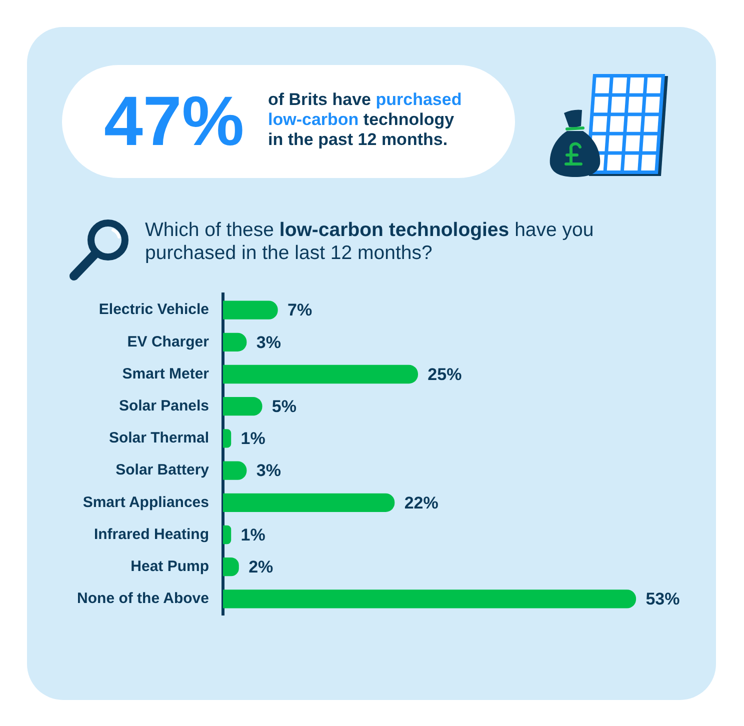 This screenshot has height=726, width=744. I want to click on y-tick-label: Solar Panels, so click(163, 405).